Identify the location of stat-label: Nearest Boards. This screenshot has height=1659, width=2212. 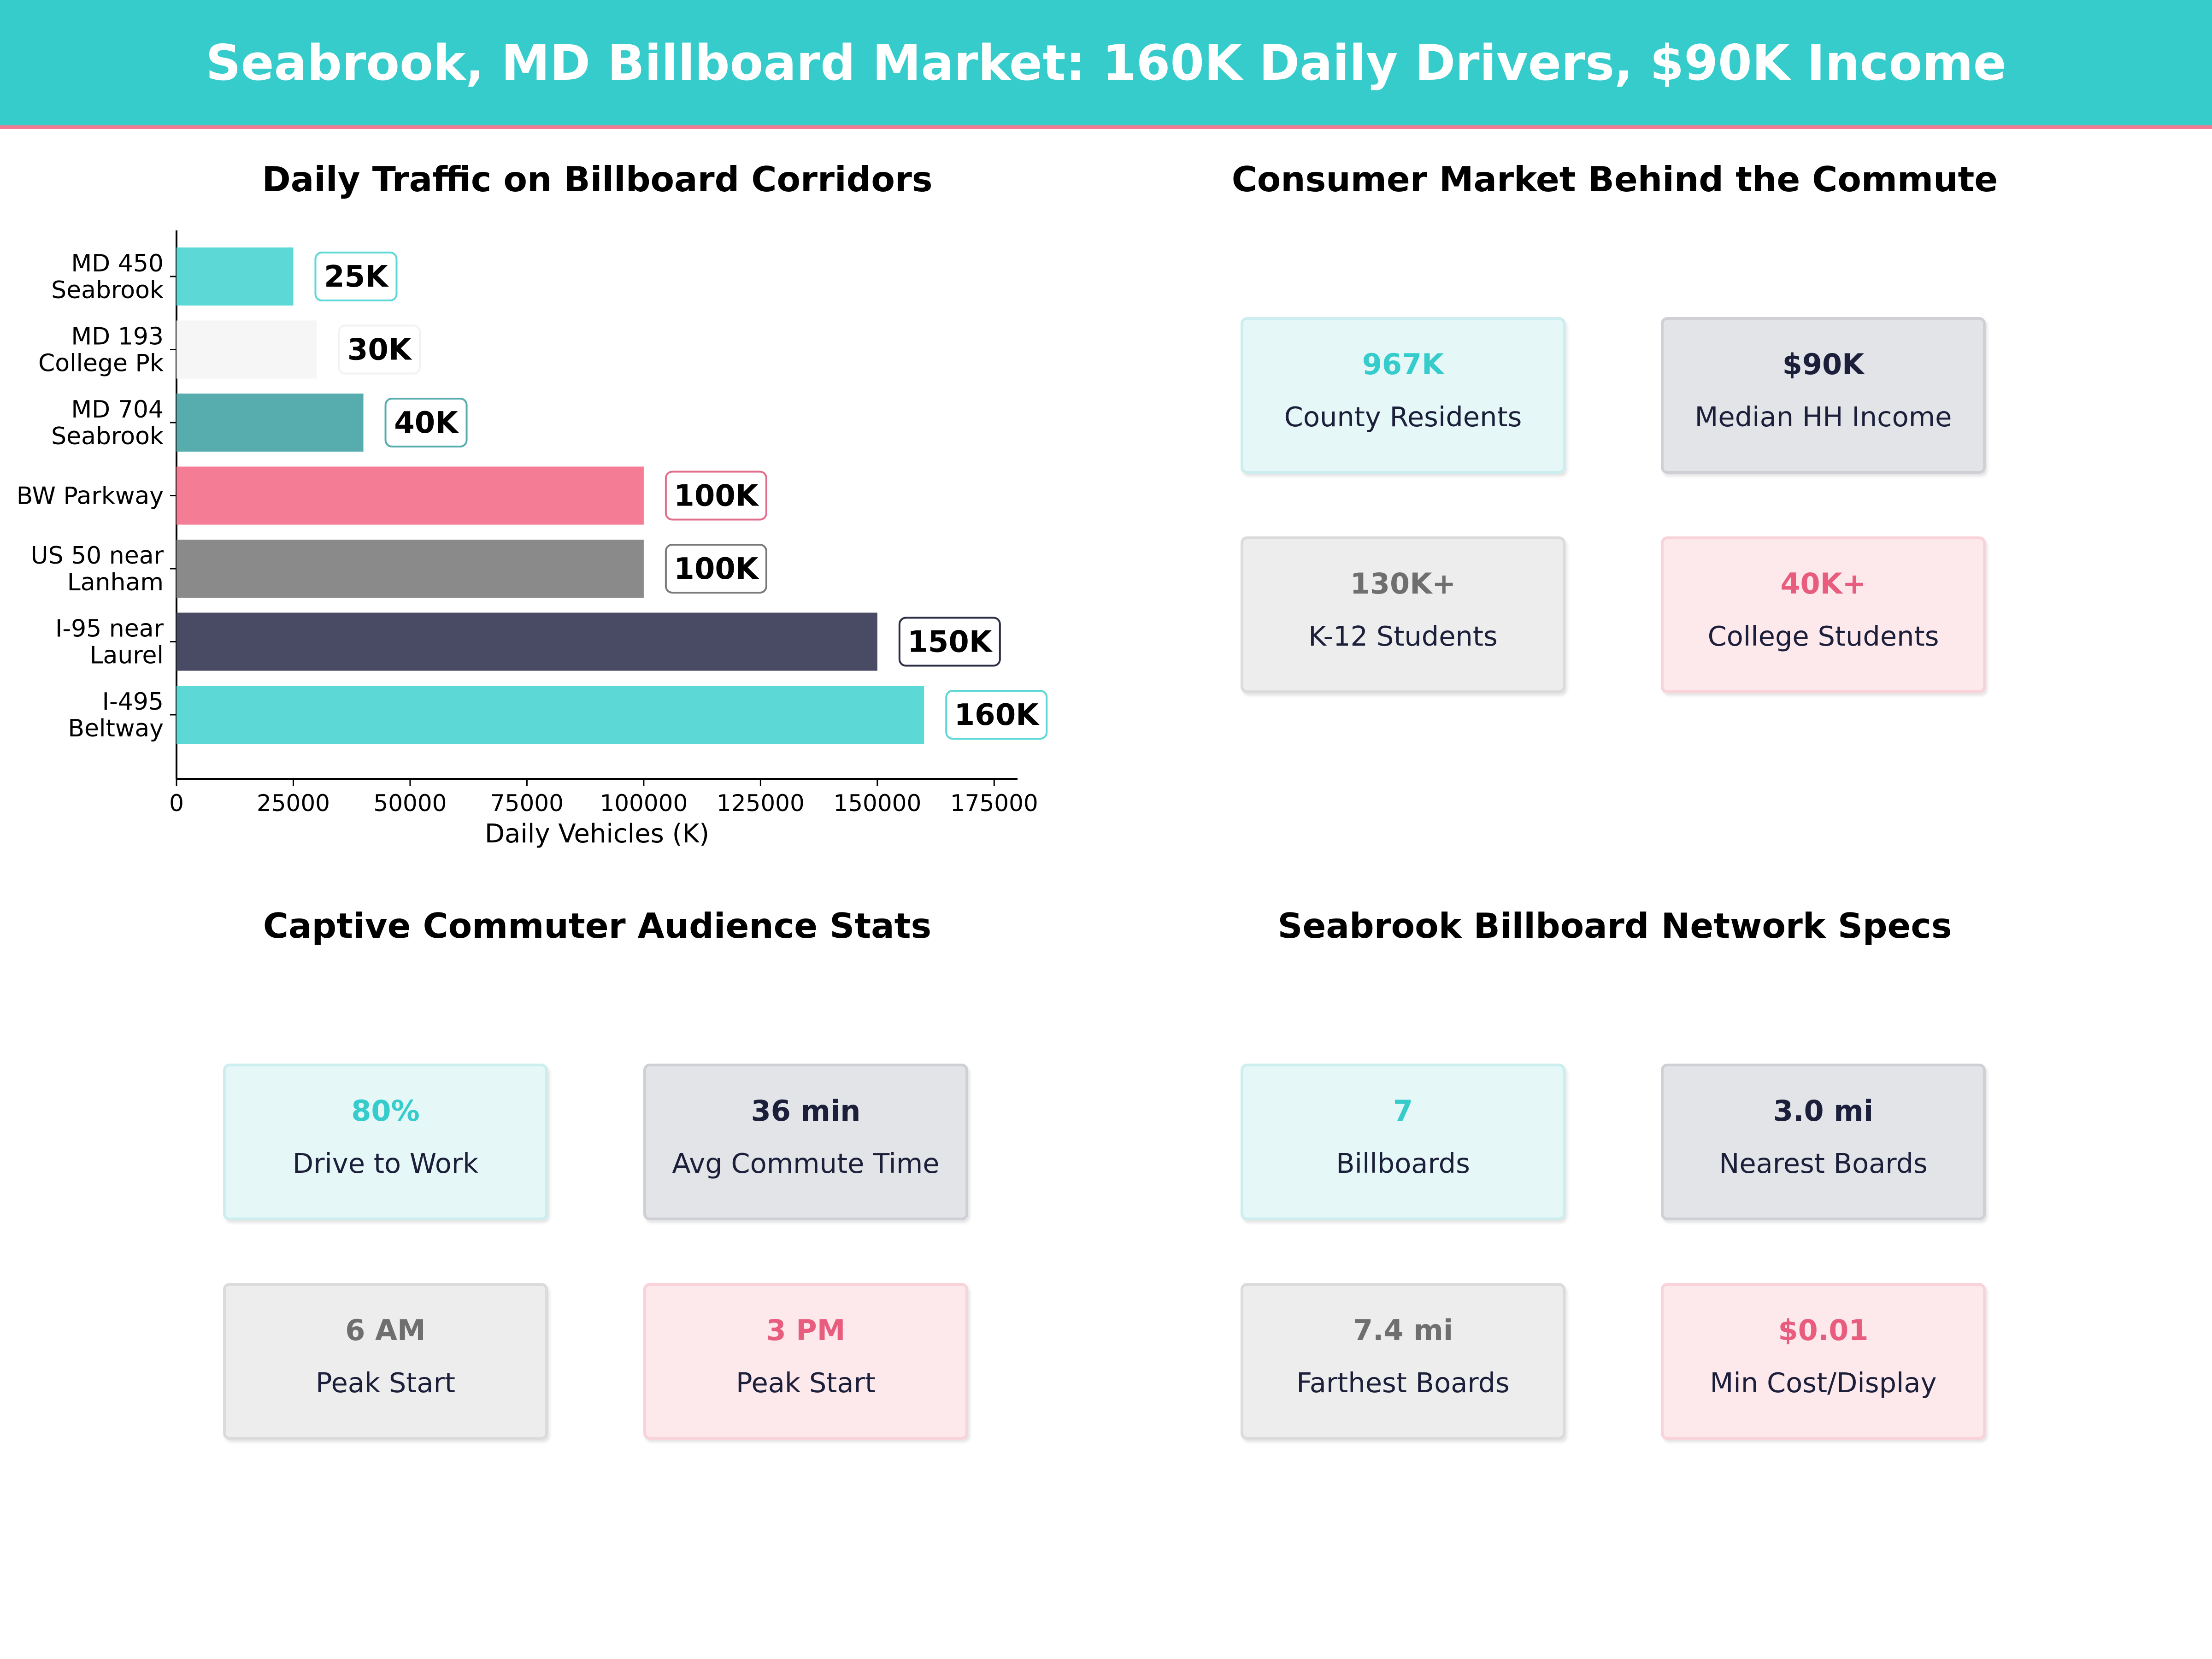
(1823, 1163).